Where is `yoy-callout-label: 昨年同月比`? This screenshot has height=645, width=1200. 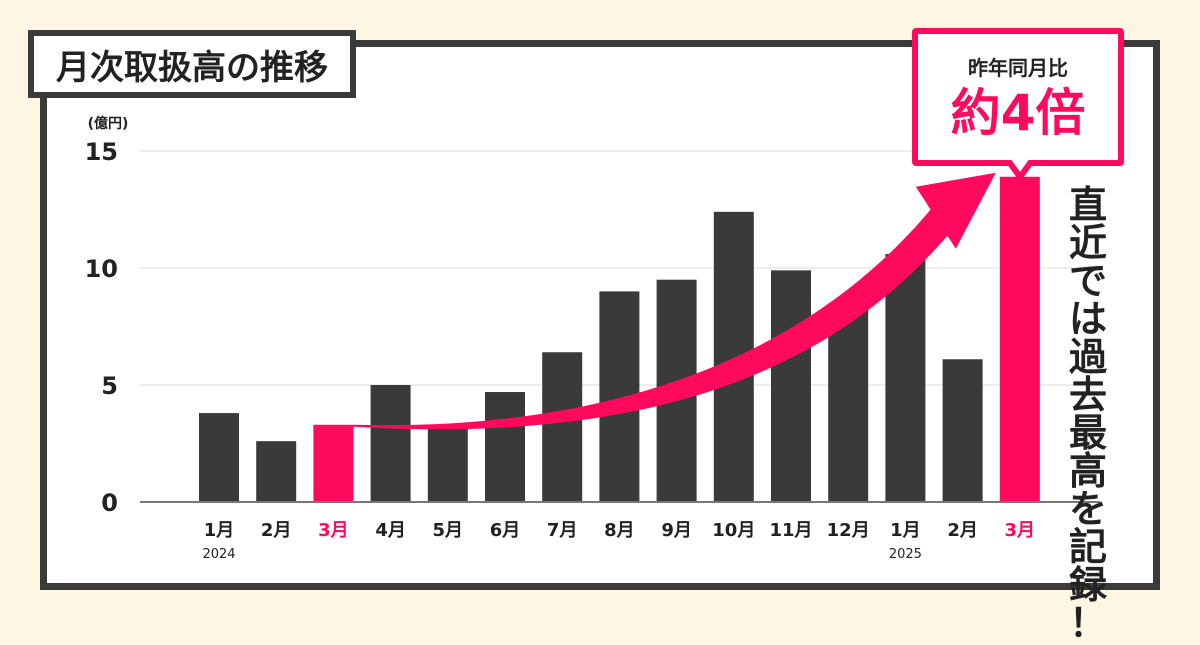 yoy-callout-label: 昨年同月比 is located at coordinates (1018, 68).